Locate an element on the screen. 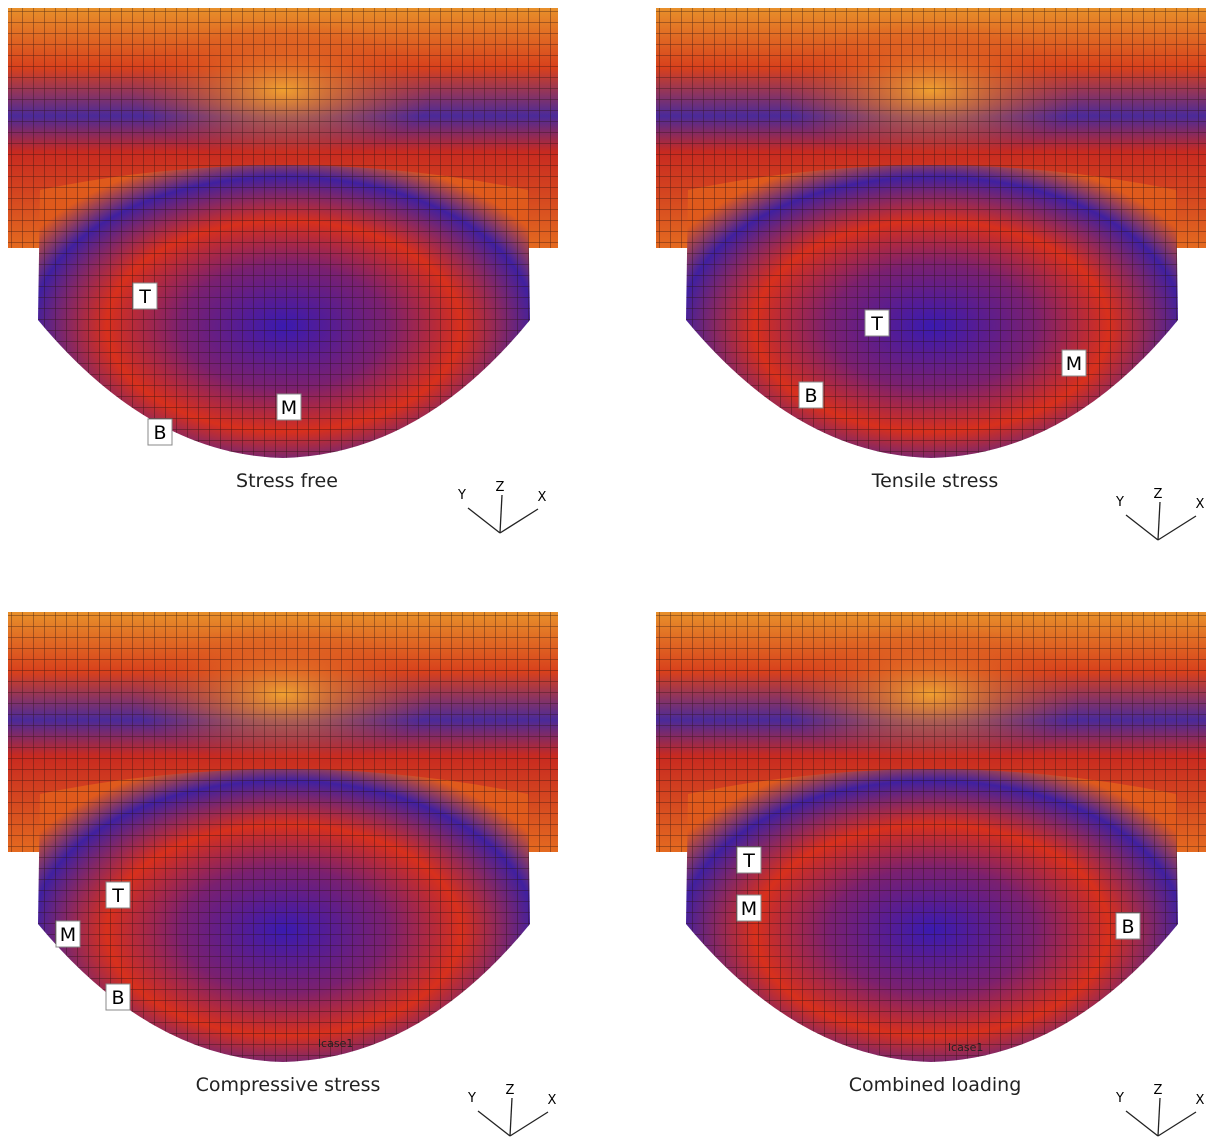 This screenshot has height=1139, width=1213. caption: Stress free is located at coordinates (287, 481).